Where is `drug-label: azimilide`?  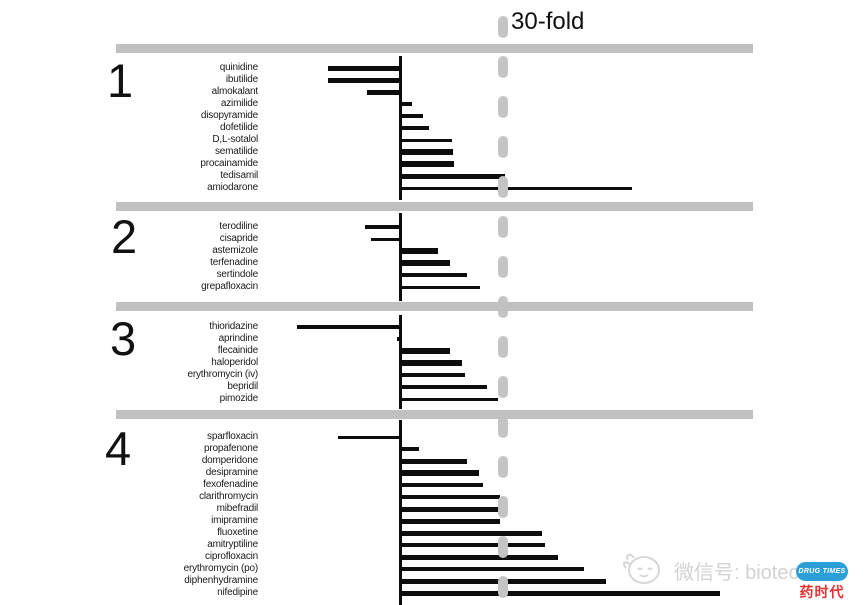
drug-label: azimilide is located at coordinates (239, 103).